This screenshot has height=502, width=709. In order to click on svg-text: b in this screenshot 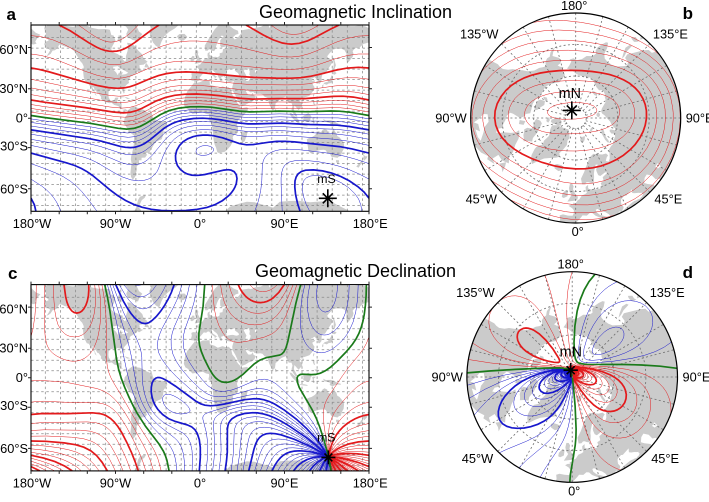, I will do `click(688, 13)`.